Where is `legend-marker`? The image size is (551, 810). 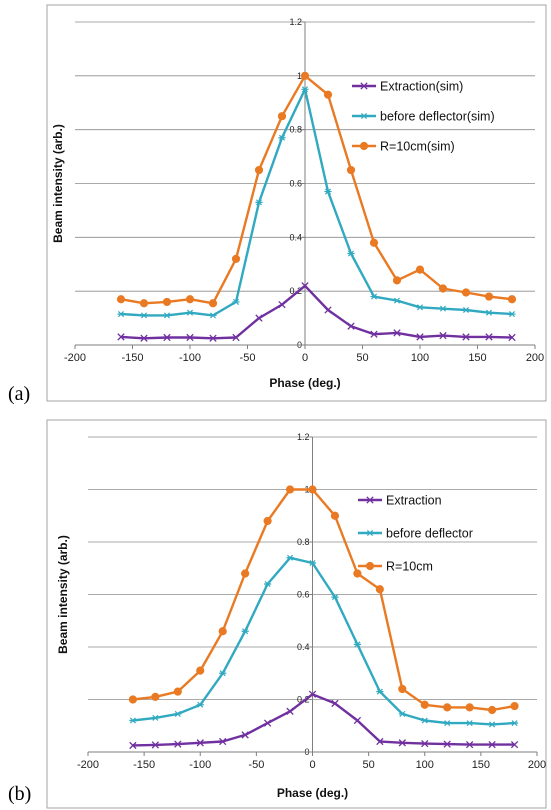
legend-marker is located at coordinates (370, 500).